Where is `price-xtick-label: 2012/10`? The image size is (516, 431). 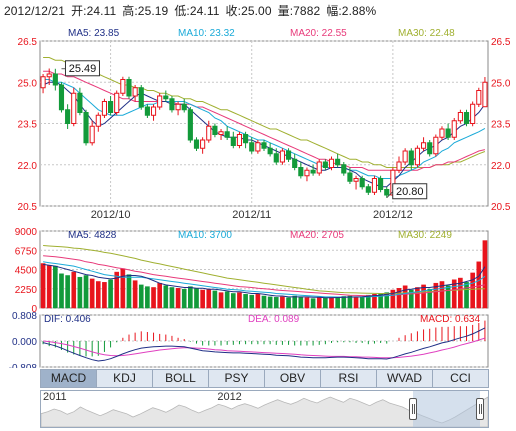
price-xtick-label: 2012/10 is located at coordinates (111, 215).